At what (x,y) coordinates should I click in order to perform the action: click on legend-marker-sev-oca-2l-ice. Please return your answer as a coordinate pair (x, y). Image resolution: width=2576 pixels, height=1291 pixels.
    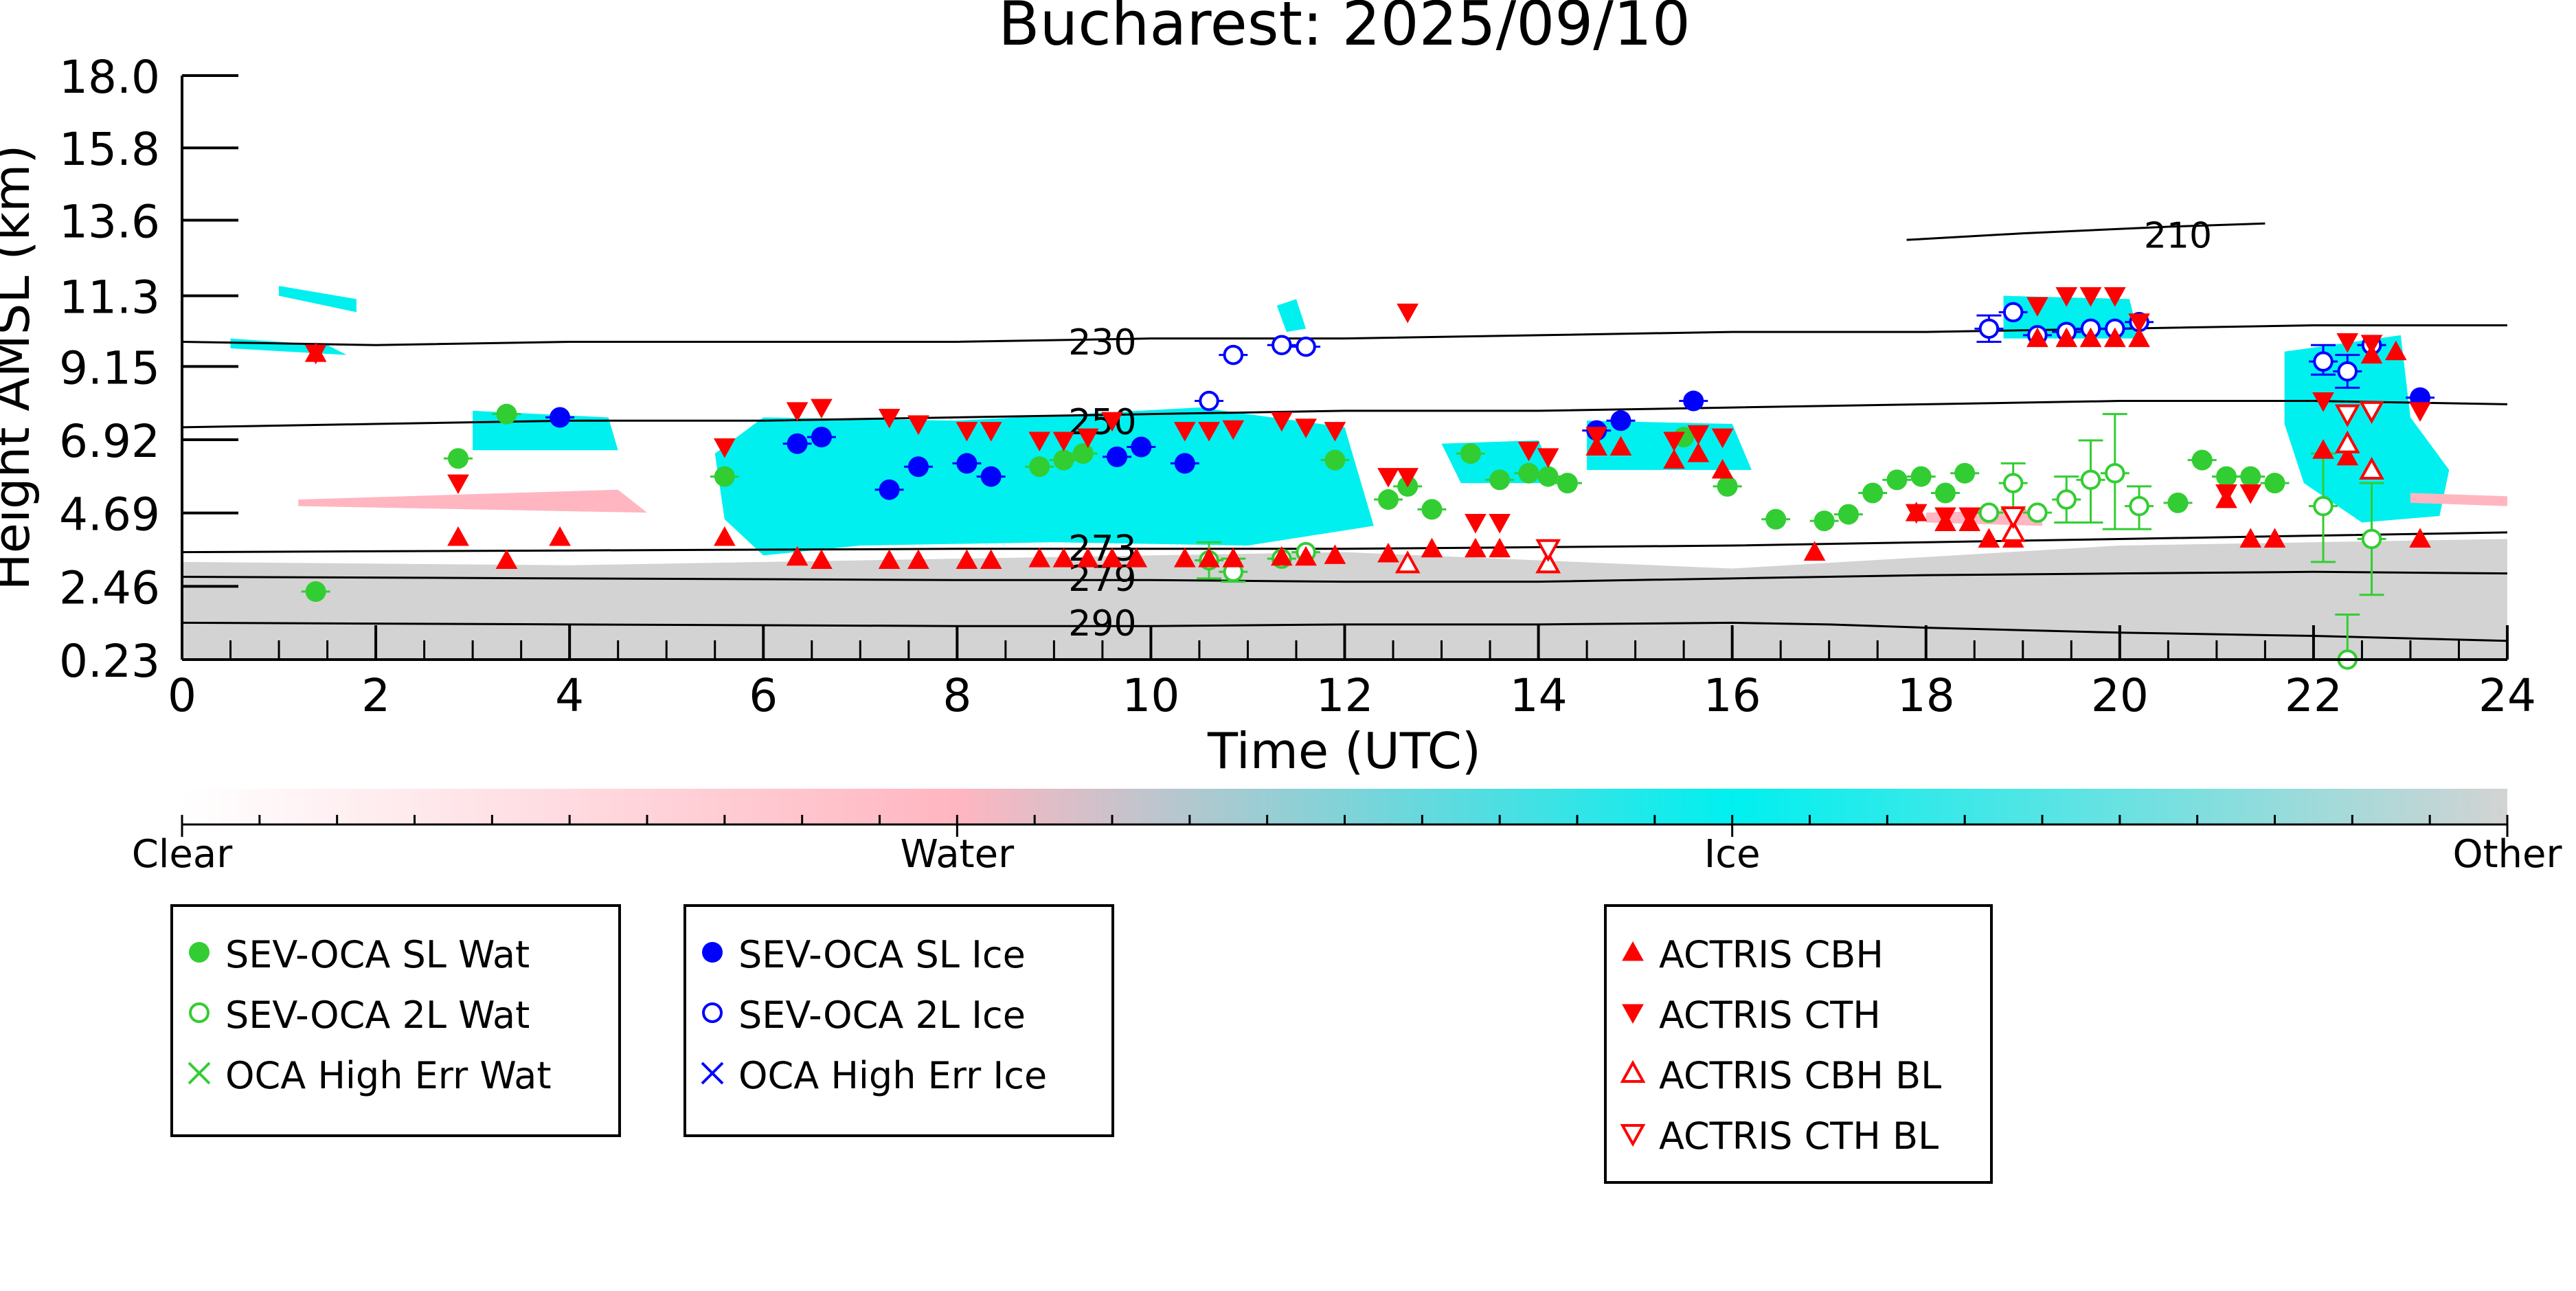
    Looking at the image, I should click on (712, 1012).